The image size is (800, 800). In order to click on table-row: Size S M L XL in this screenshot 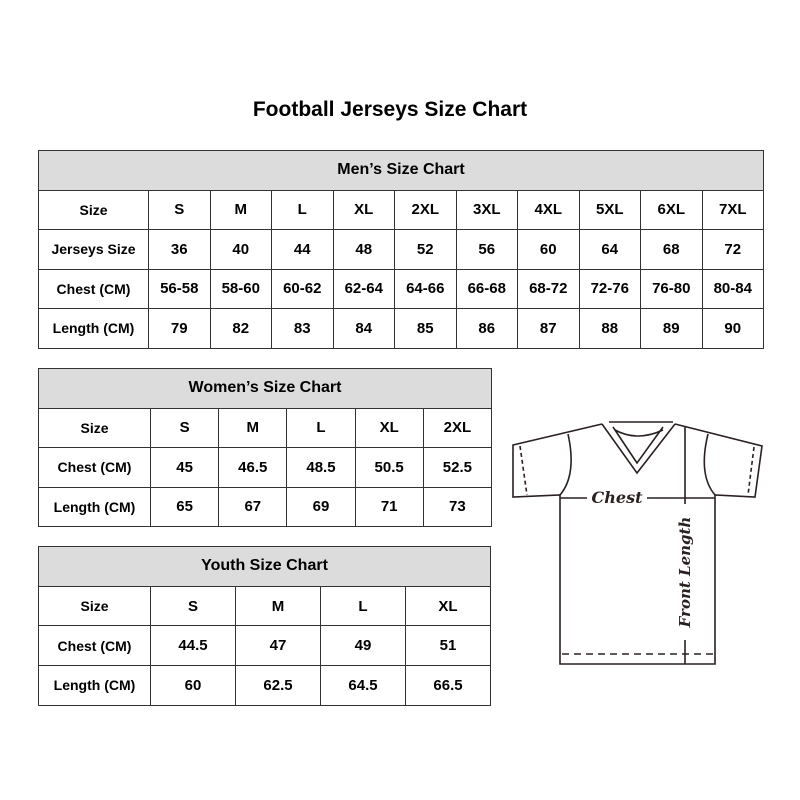, I will do `click(264, 606)`.